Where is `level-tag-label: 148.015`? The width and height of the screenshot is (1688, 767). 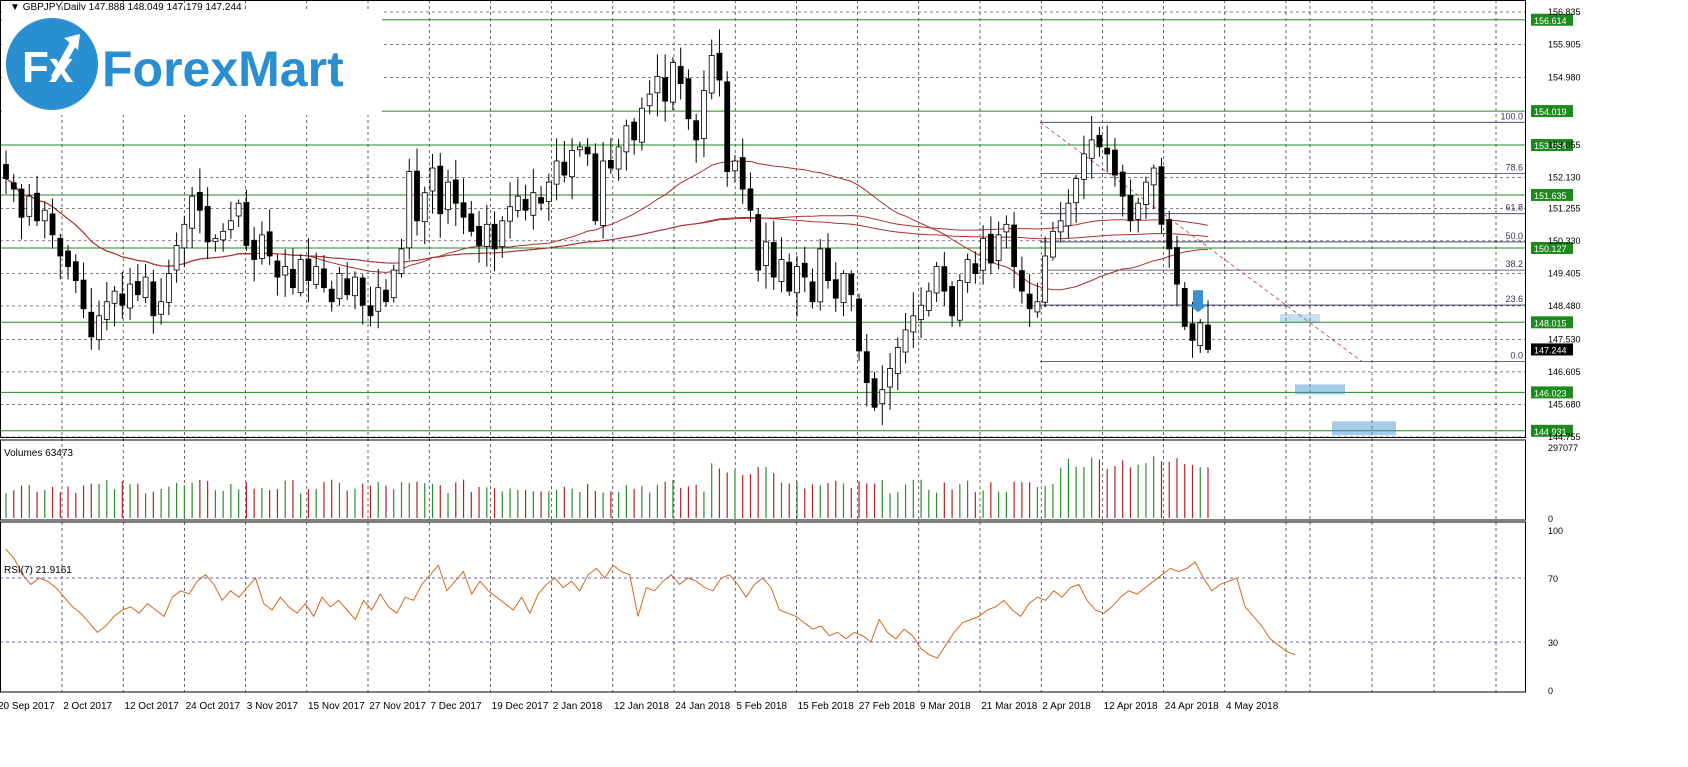 level-tag-label: 148.015 is located at coordinates (1550, 323).